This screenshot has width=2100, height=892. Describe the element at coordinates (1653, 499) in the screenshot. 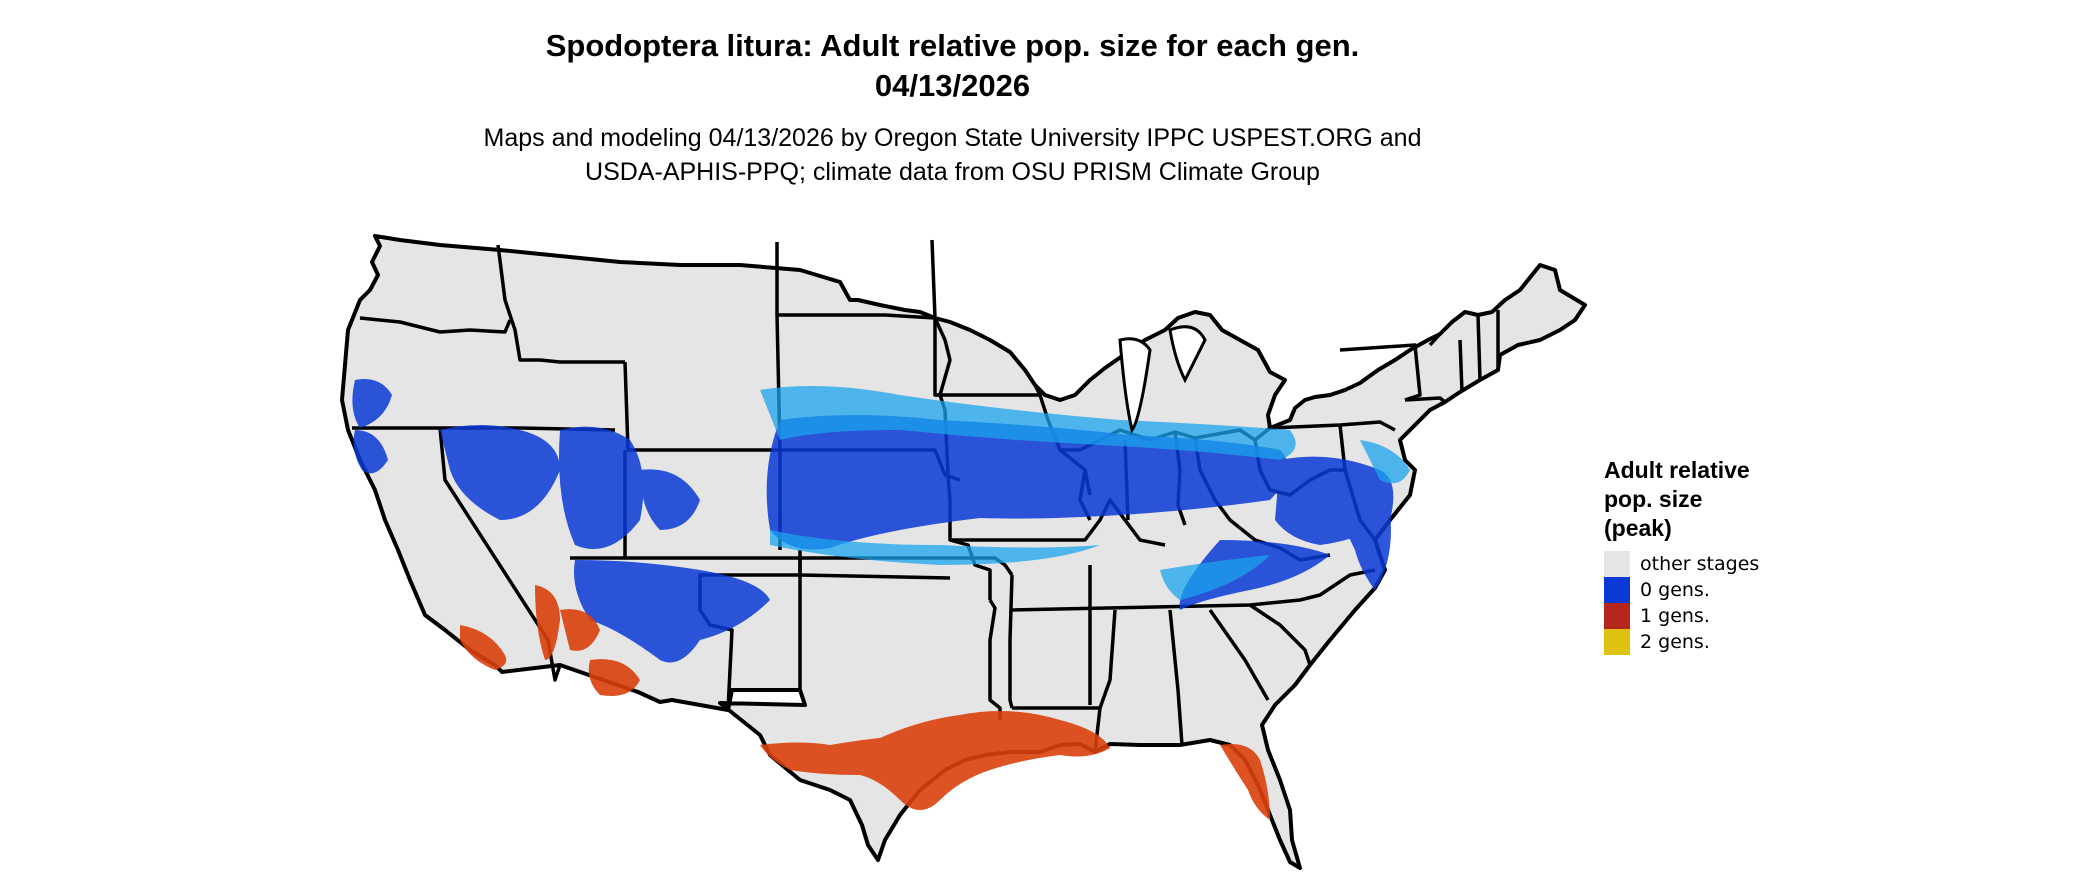

I see `legend-title-line-2: pop. size` at that location.